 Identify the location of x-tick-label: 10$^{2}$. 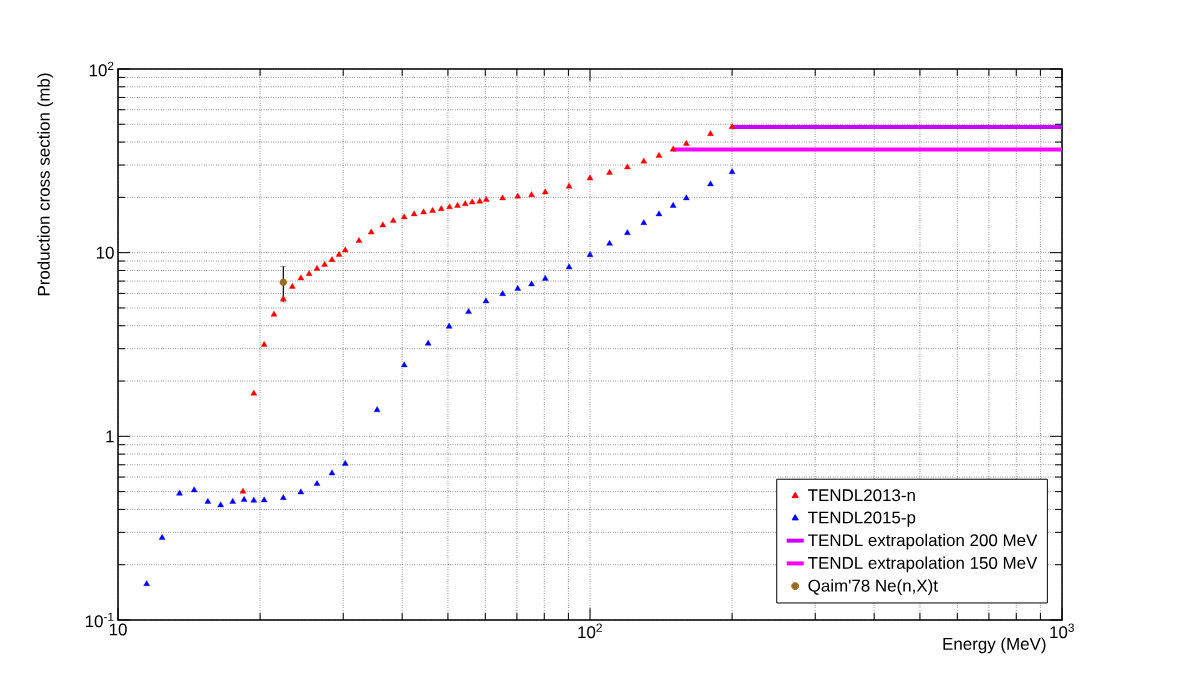
(590, 631).